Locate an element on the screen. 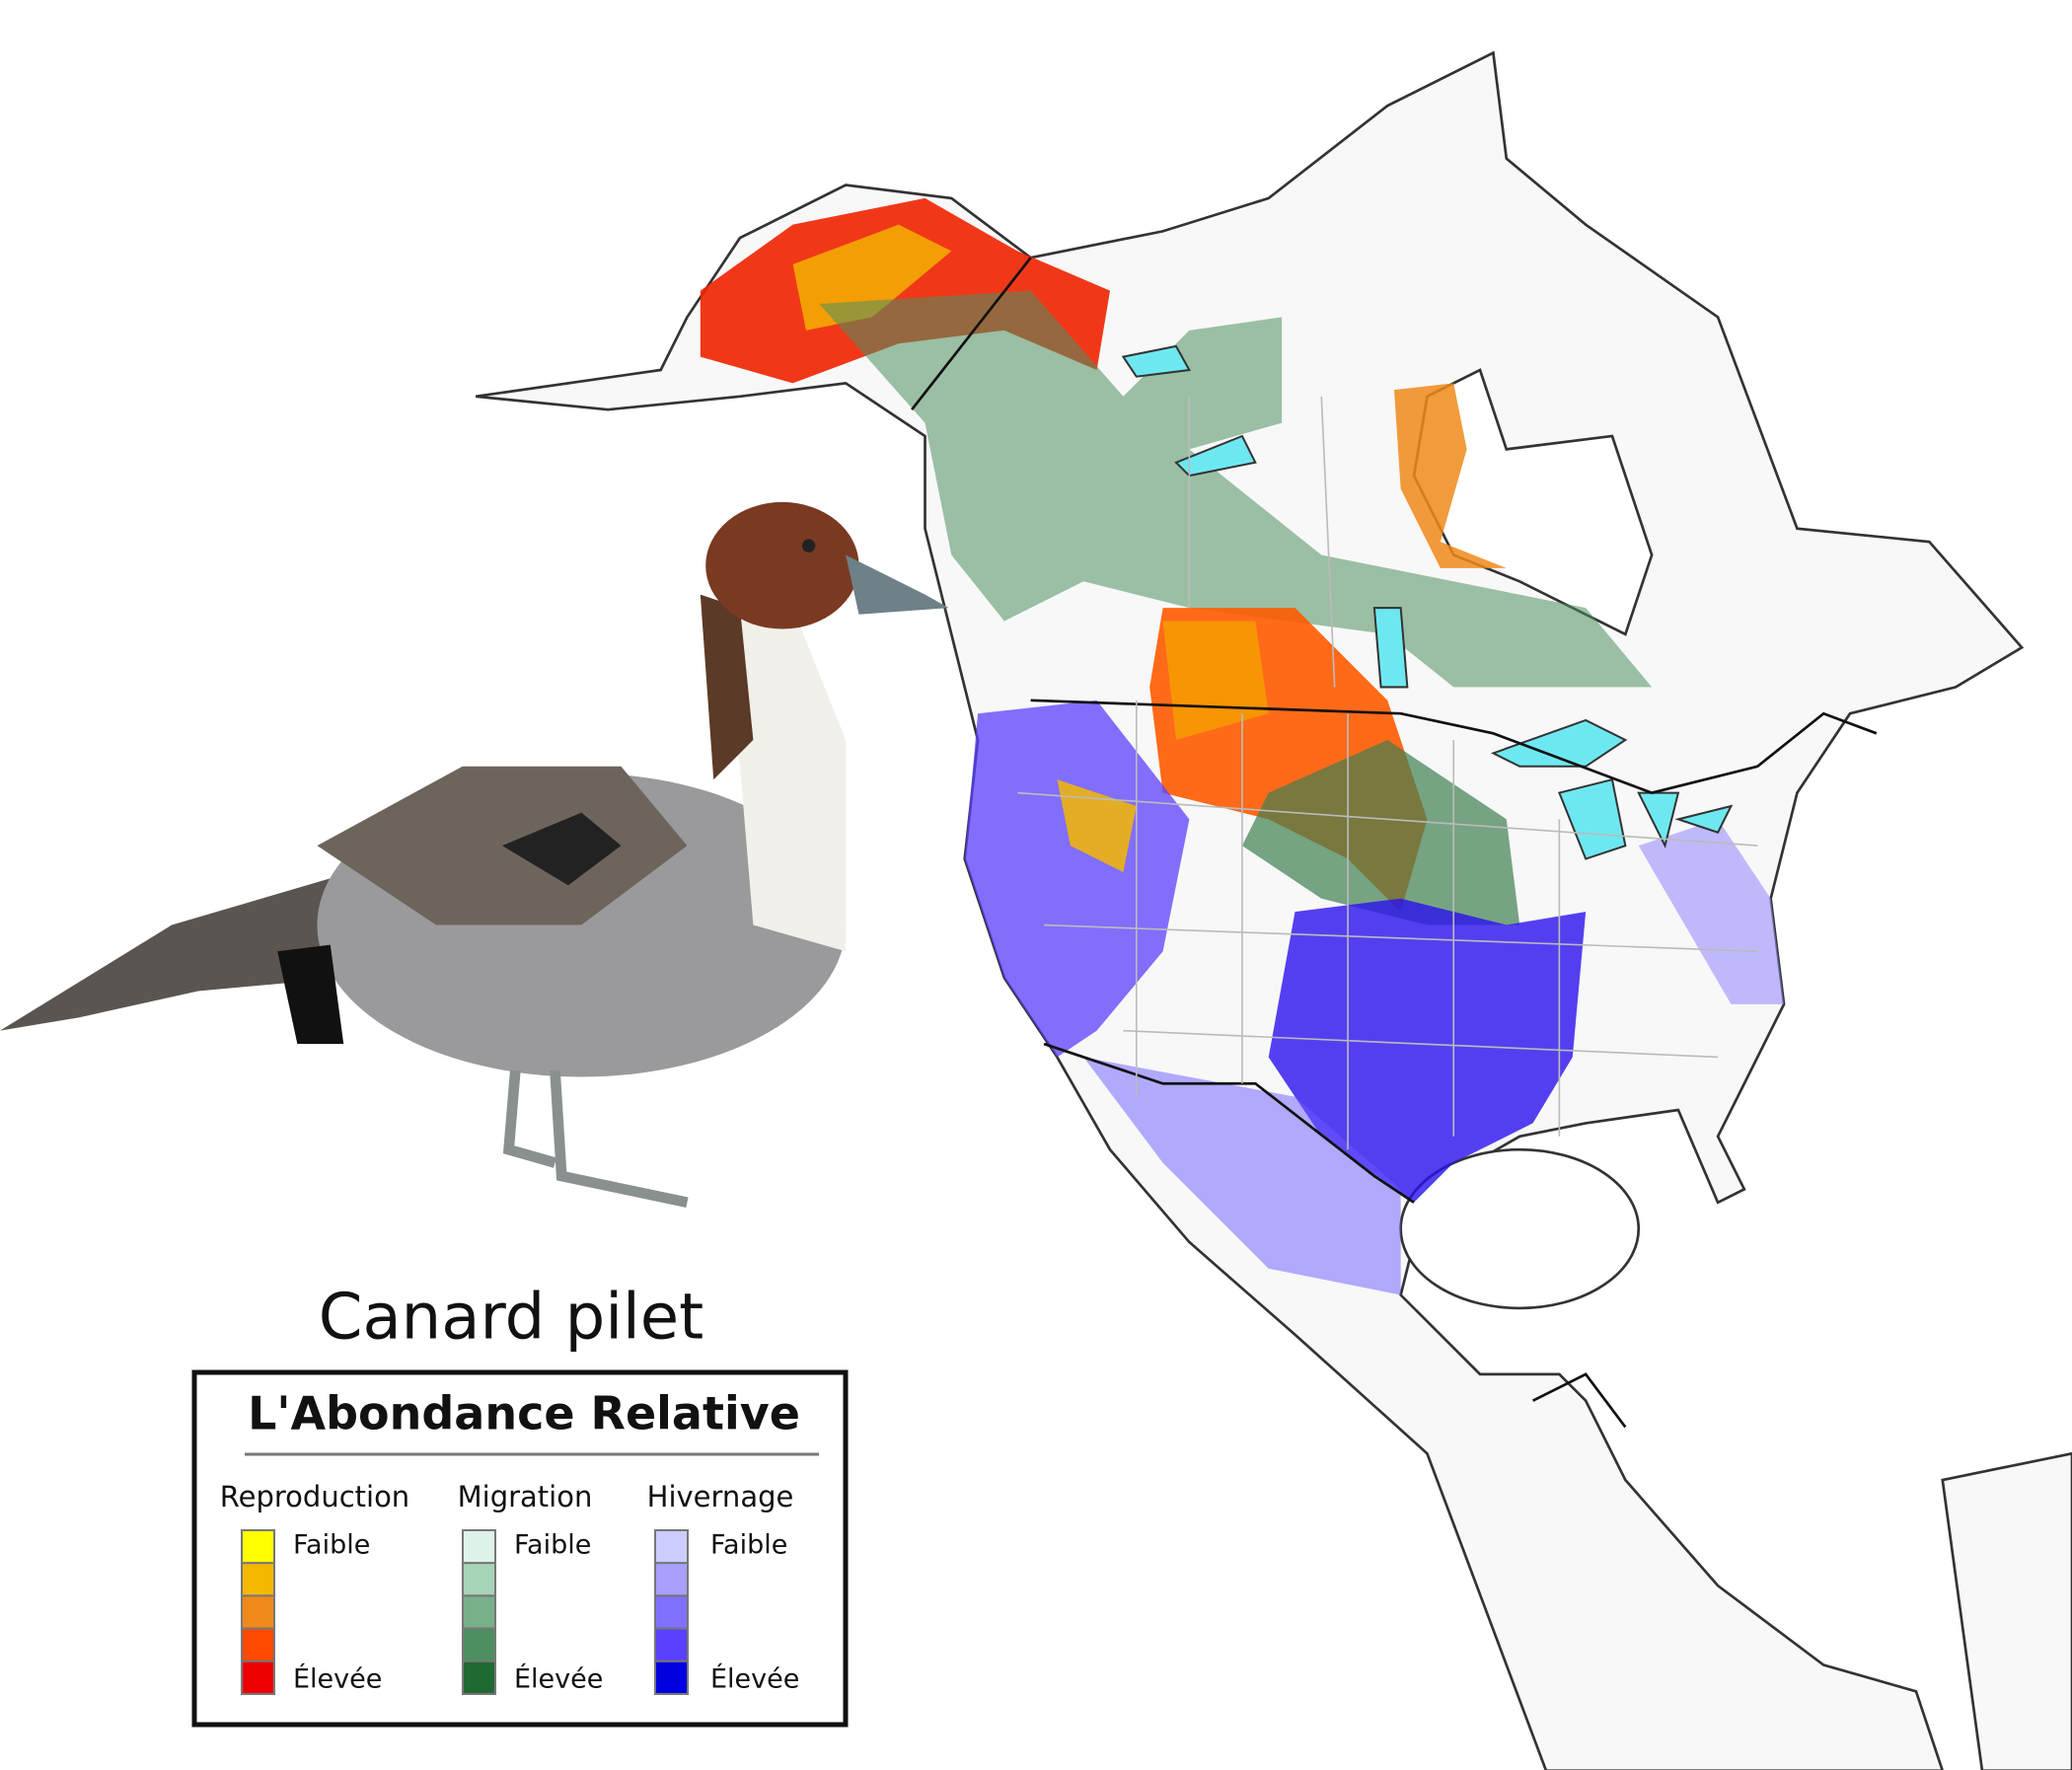 The image size is (2072, 1770). north-migration is located at coordinates (1236, 489).